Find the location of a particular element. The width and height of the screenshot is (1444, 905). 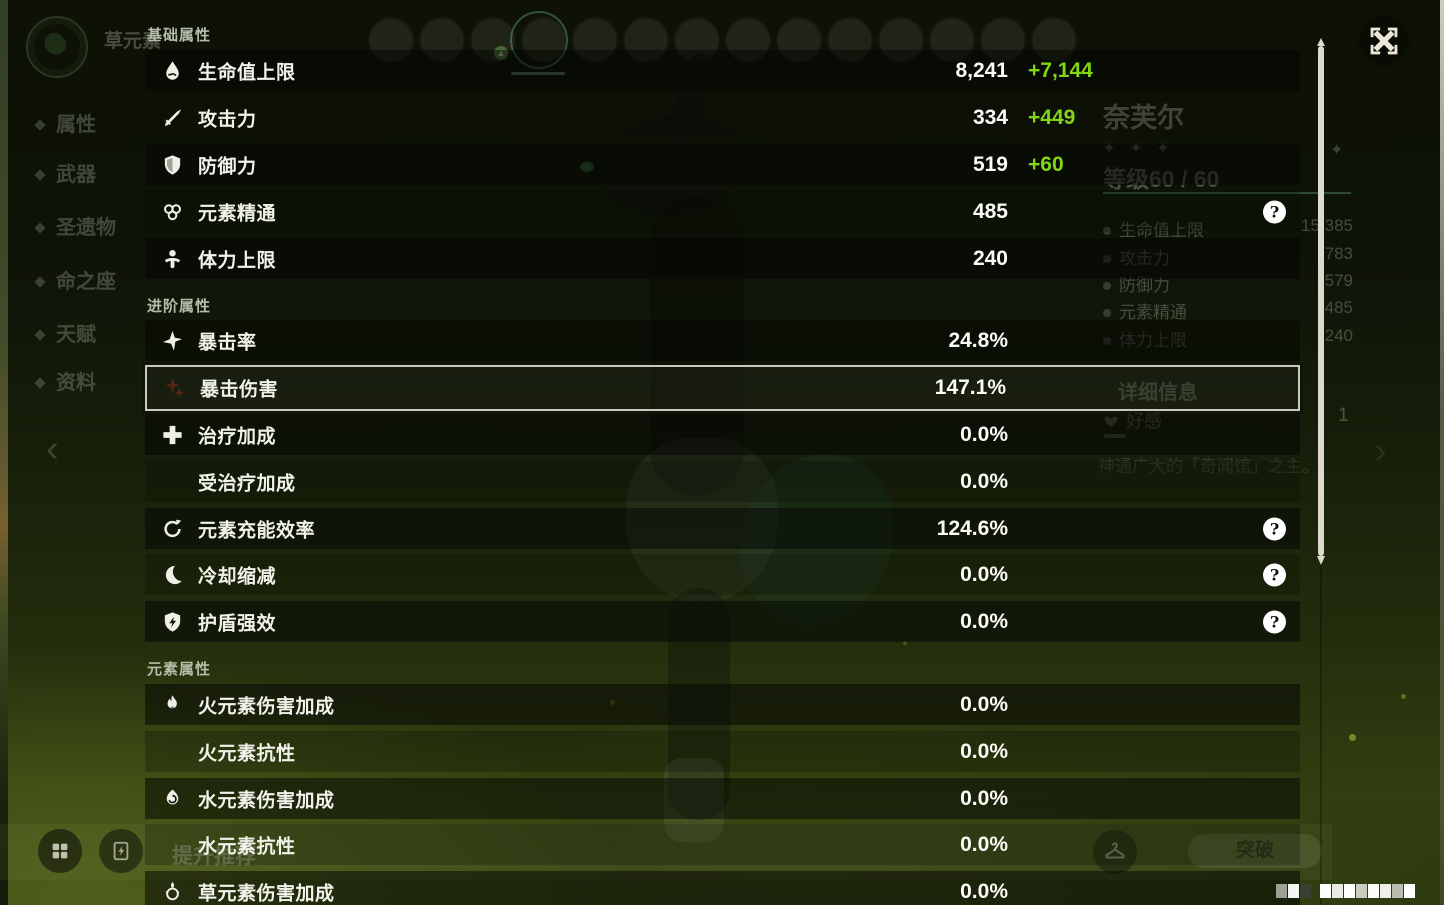

sidebar-tab-talents: 天赋 is located at coordinates (65, 332).